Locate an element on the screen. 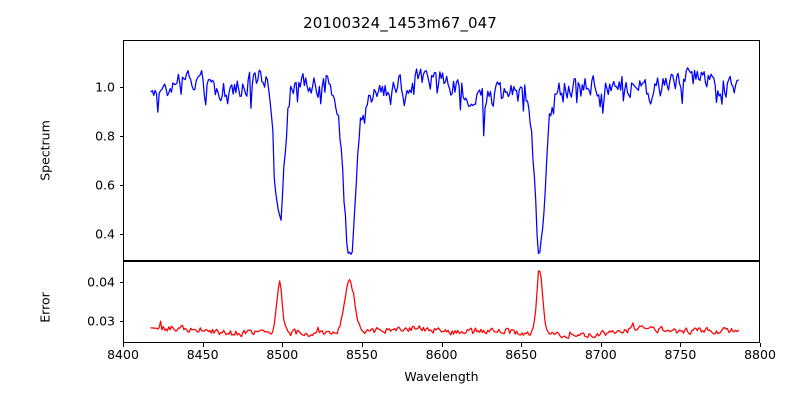 The image size is (800, 400). spectrum-axis-label: Spectrum is located at coordinates (45, 150).